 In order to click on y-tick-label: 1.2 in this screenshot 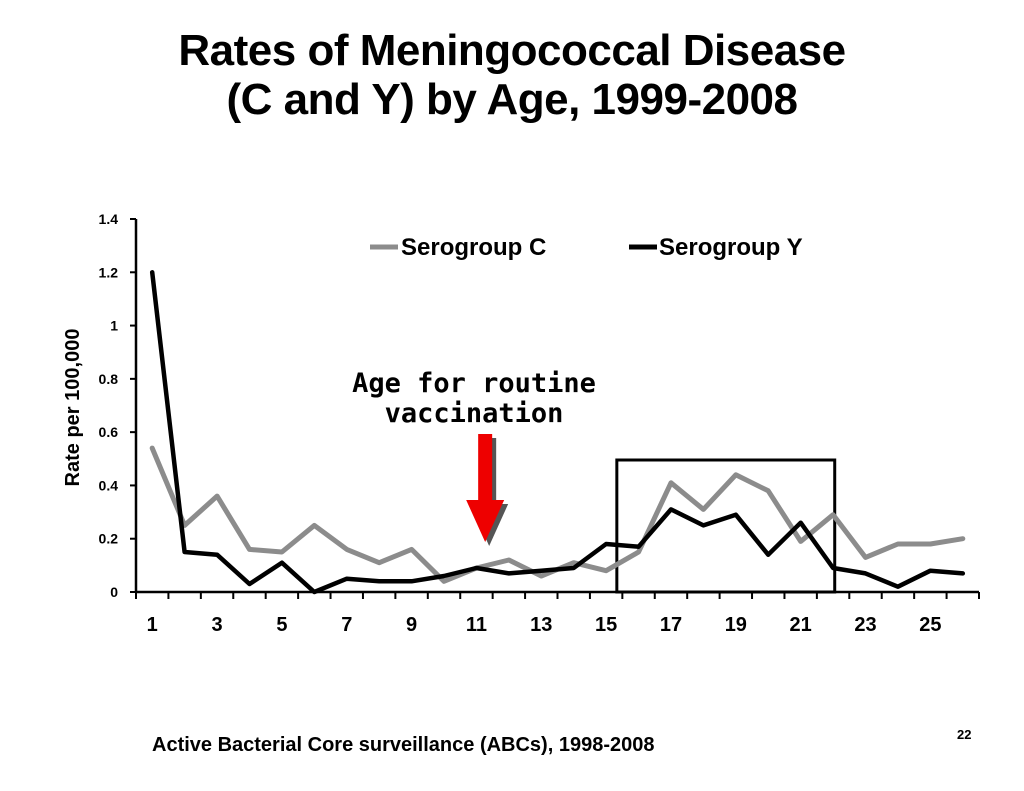, I will do `click(109, 272)`.